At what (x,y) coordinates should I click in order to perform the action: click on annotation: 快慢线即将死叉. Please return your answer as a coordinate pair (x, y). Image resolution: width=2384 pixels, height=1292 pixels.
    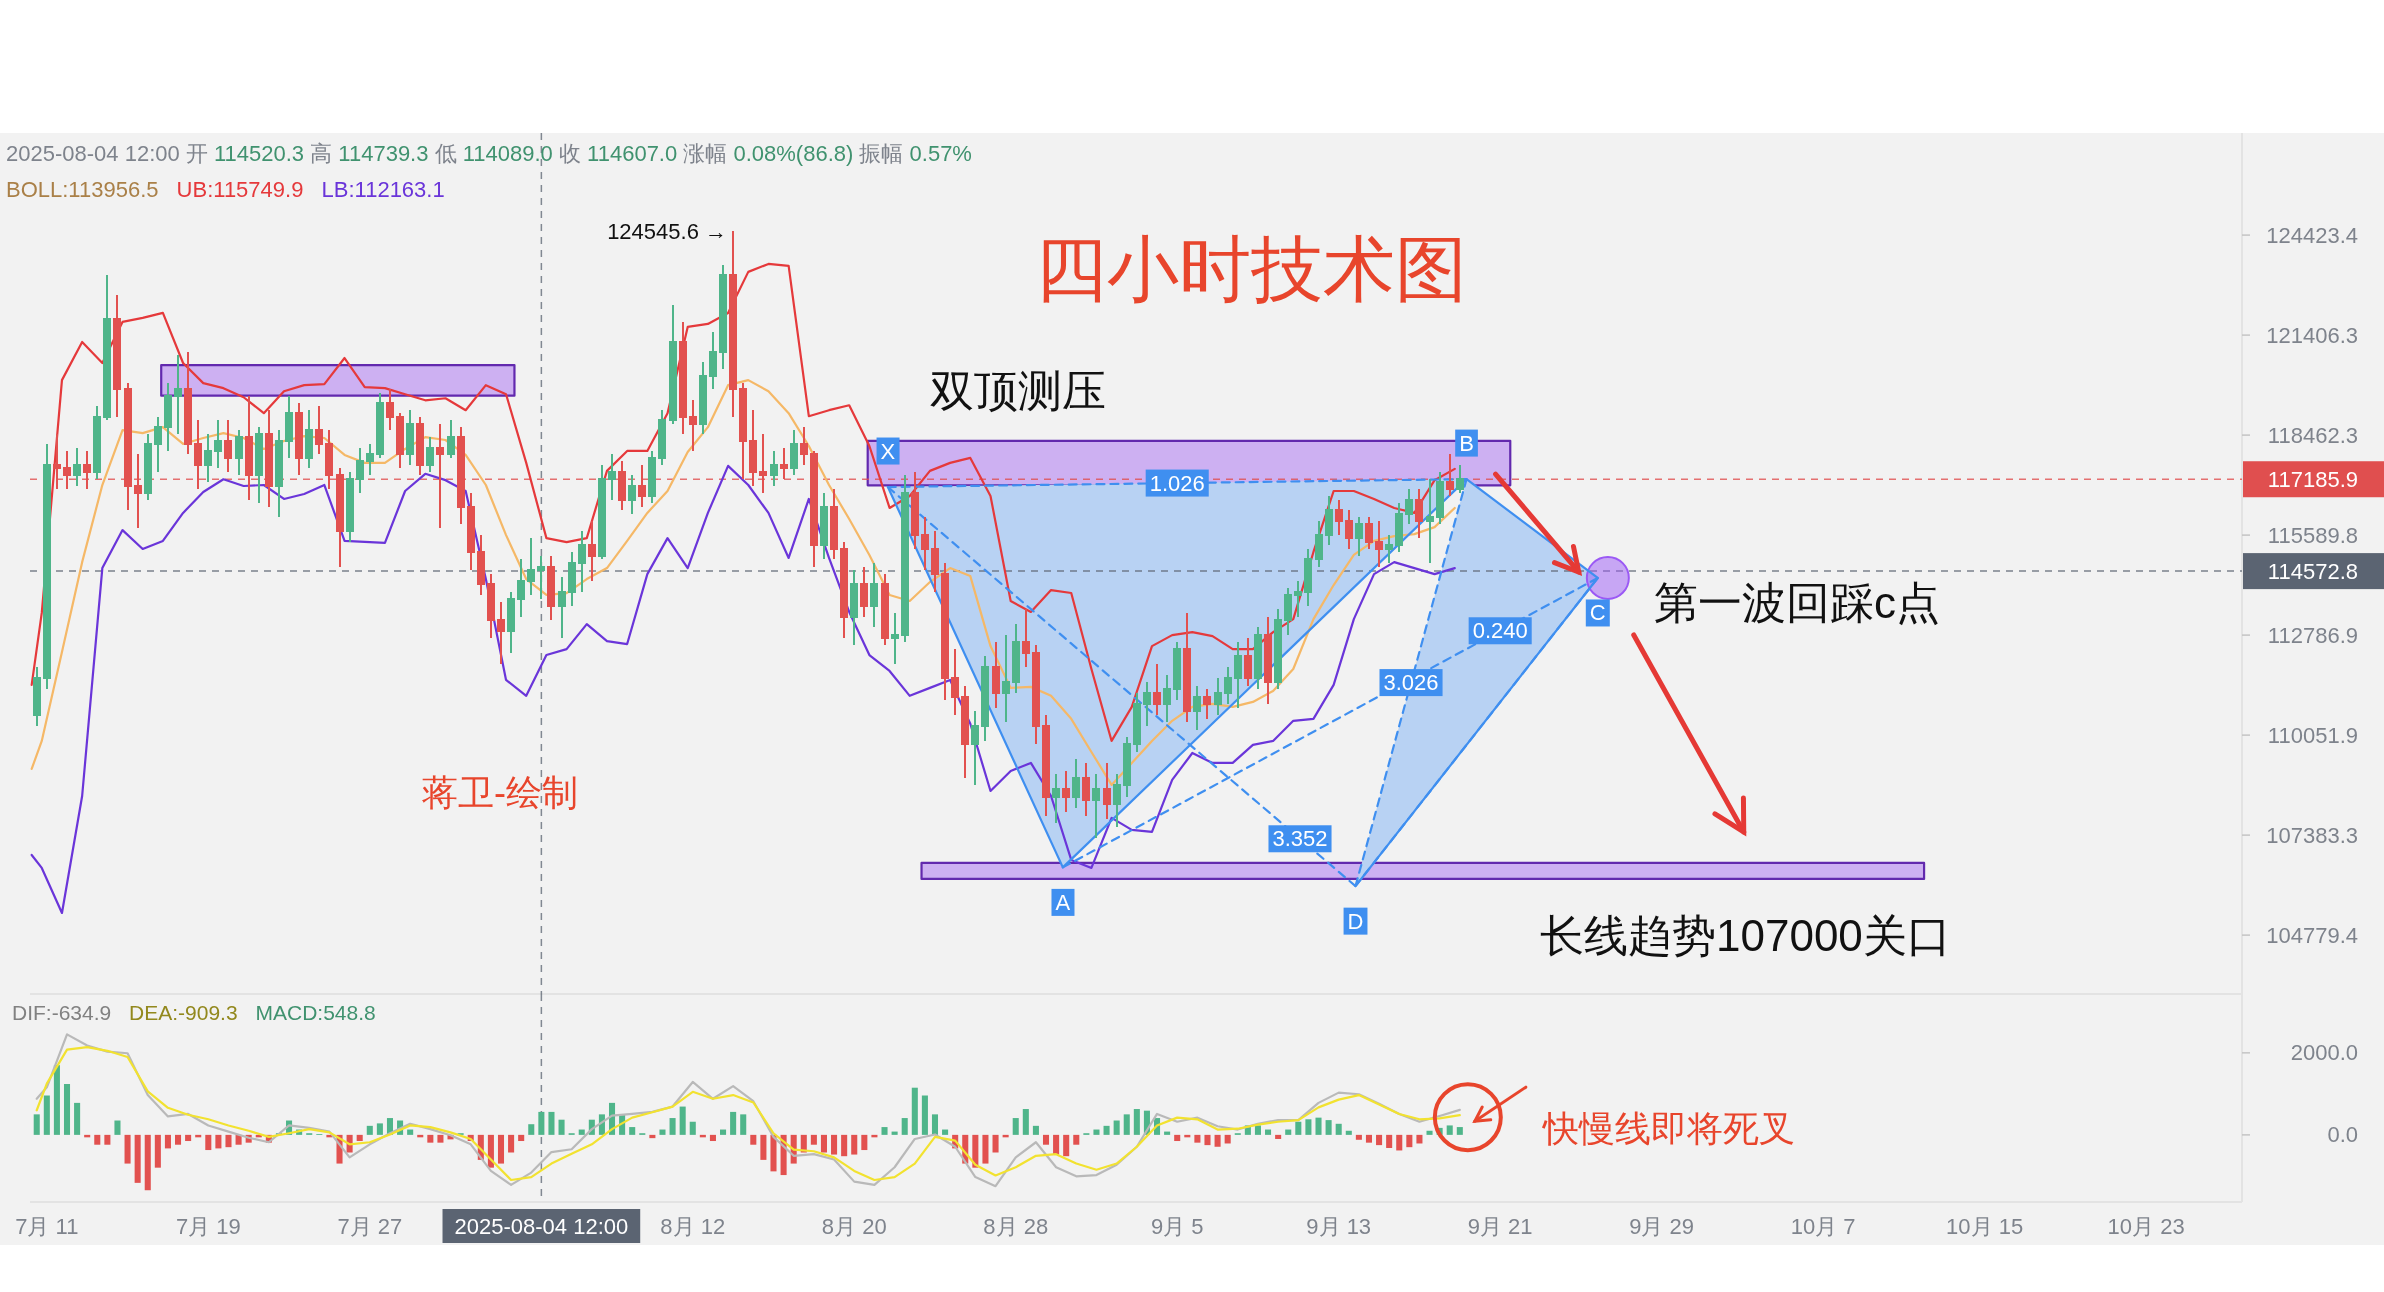
    Looking at the image, I should click on (1668, 1128).